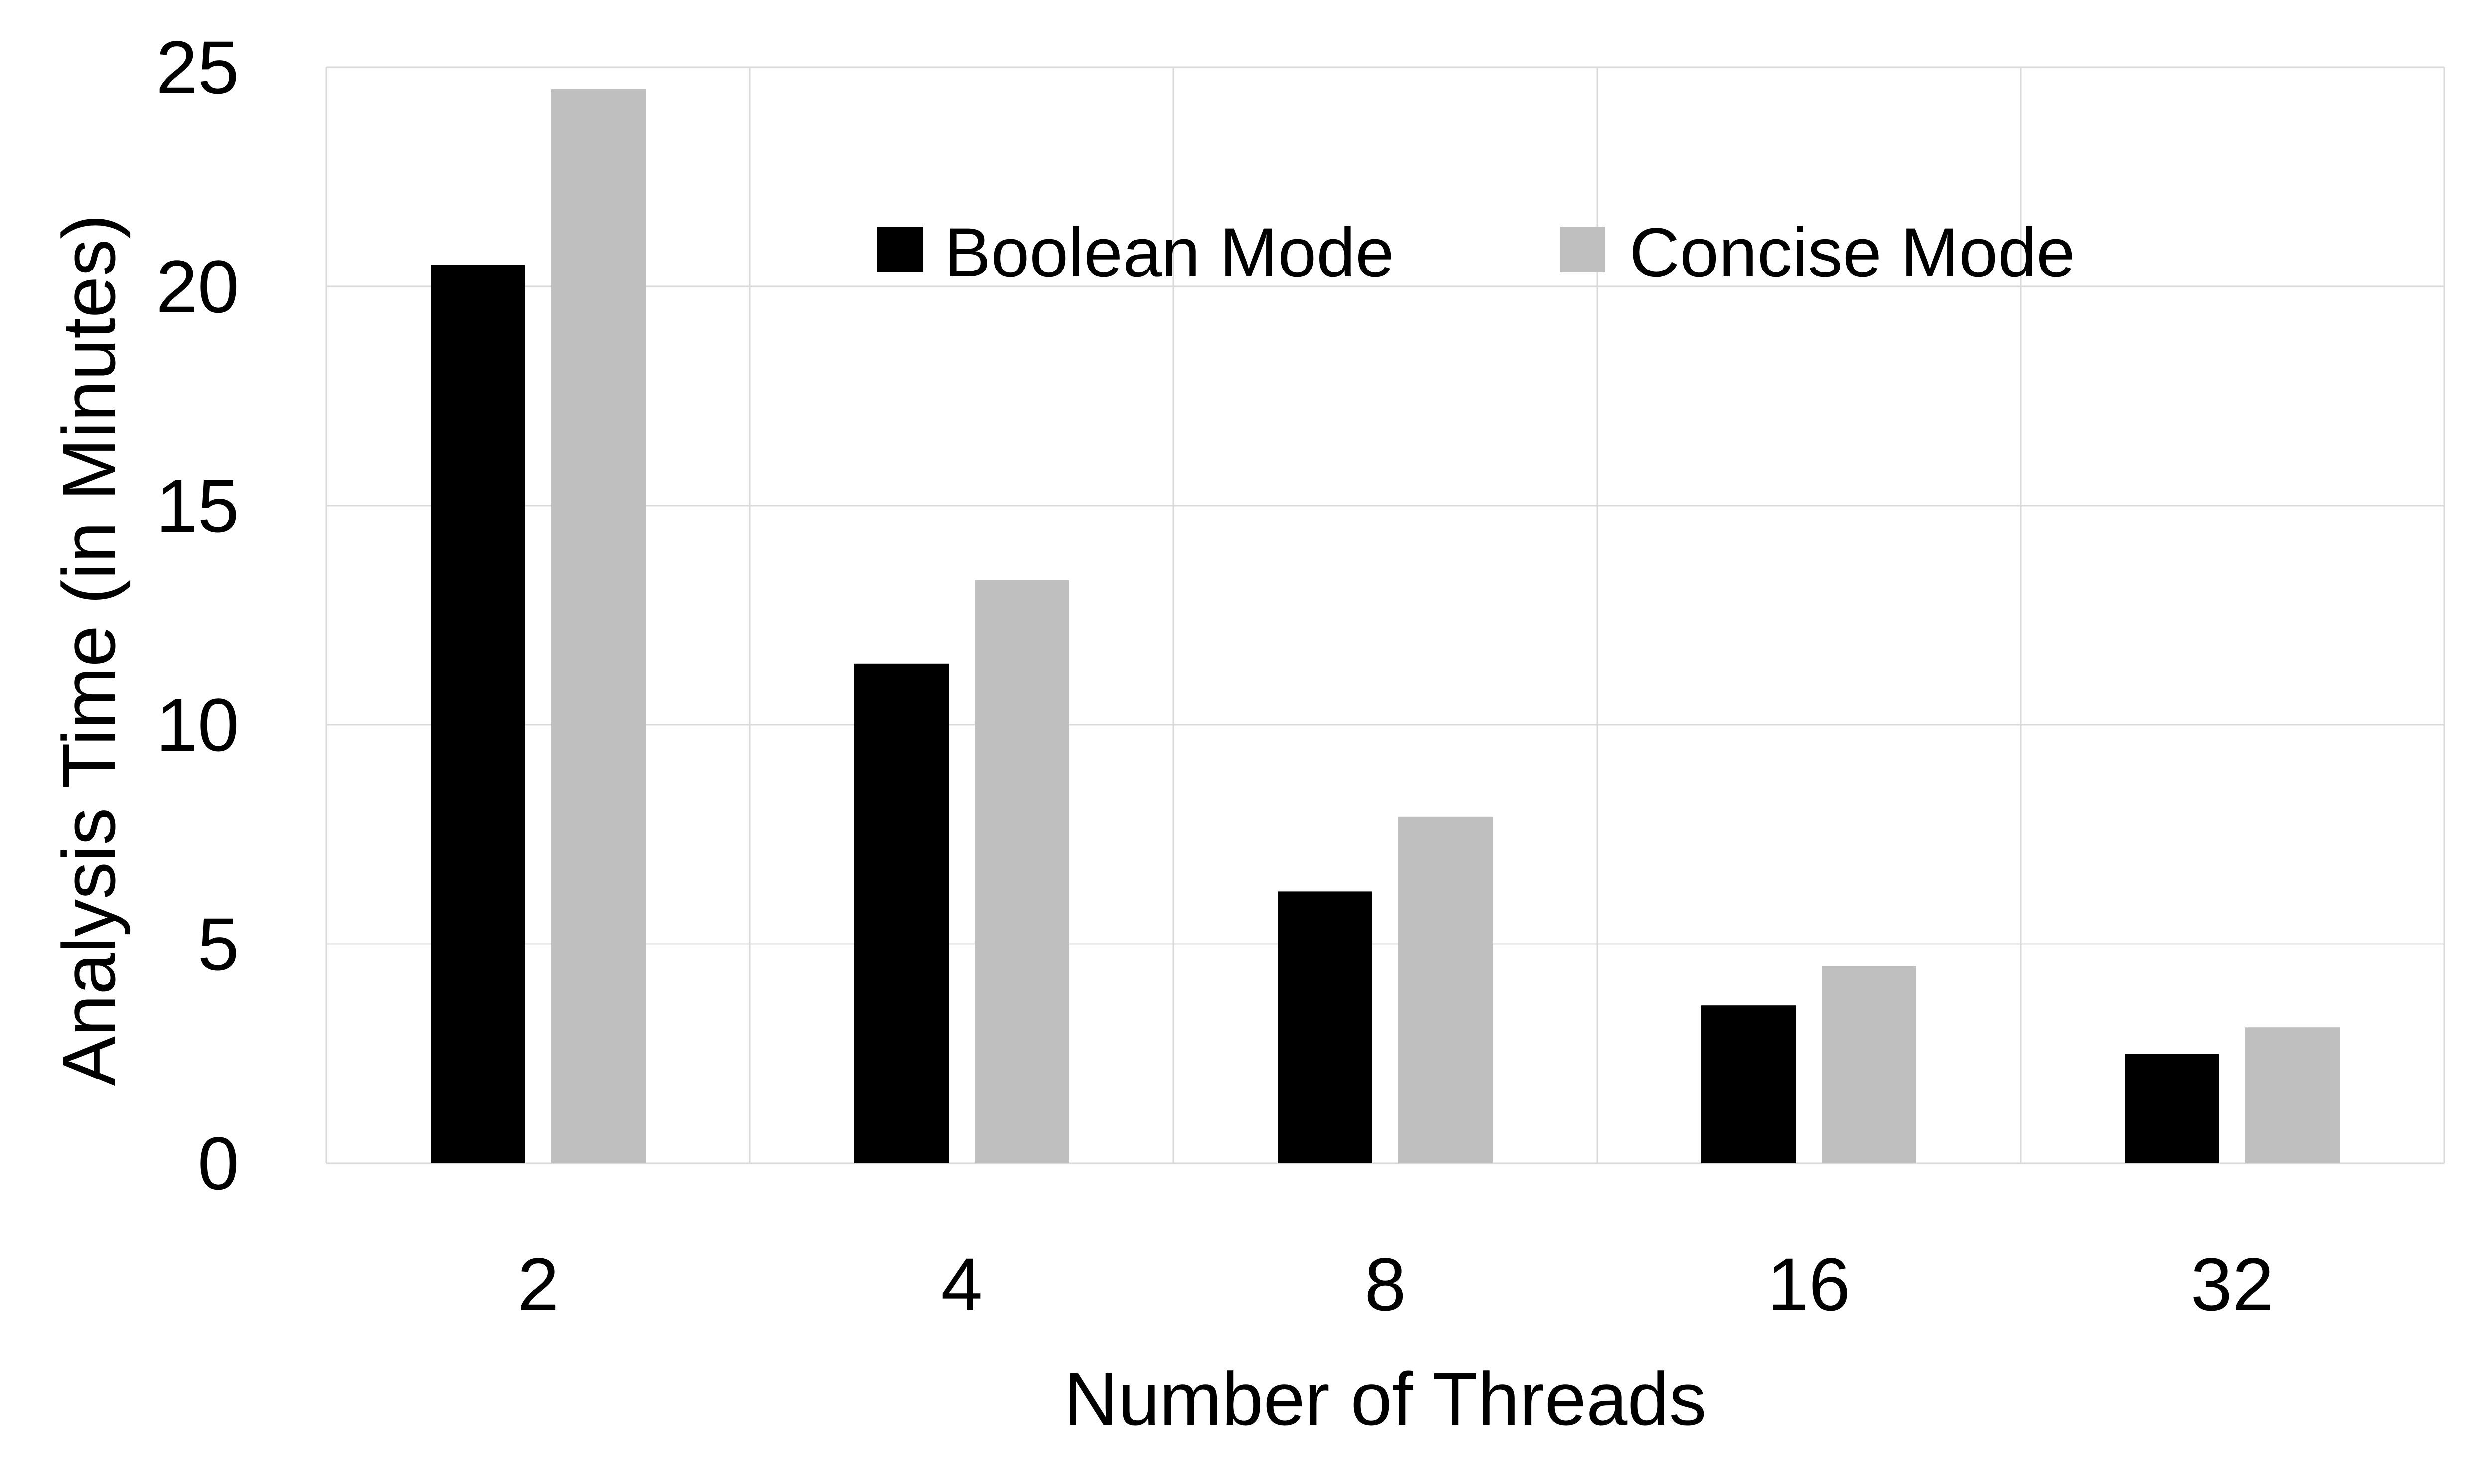  I want to click on legend: Boolean Mode Concise Mode, so click(1476, 252).